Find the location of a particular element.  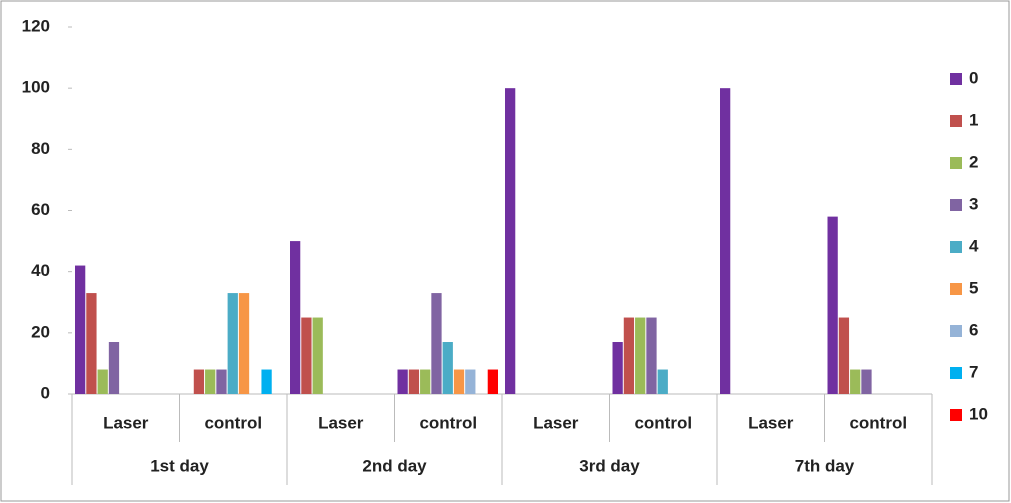

y-tick-label: 100 is located at coordinates (36, 87).